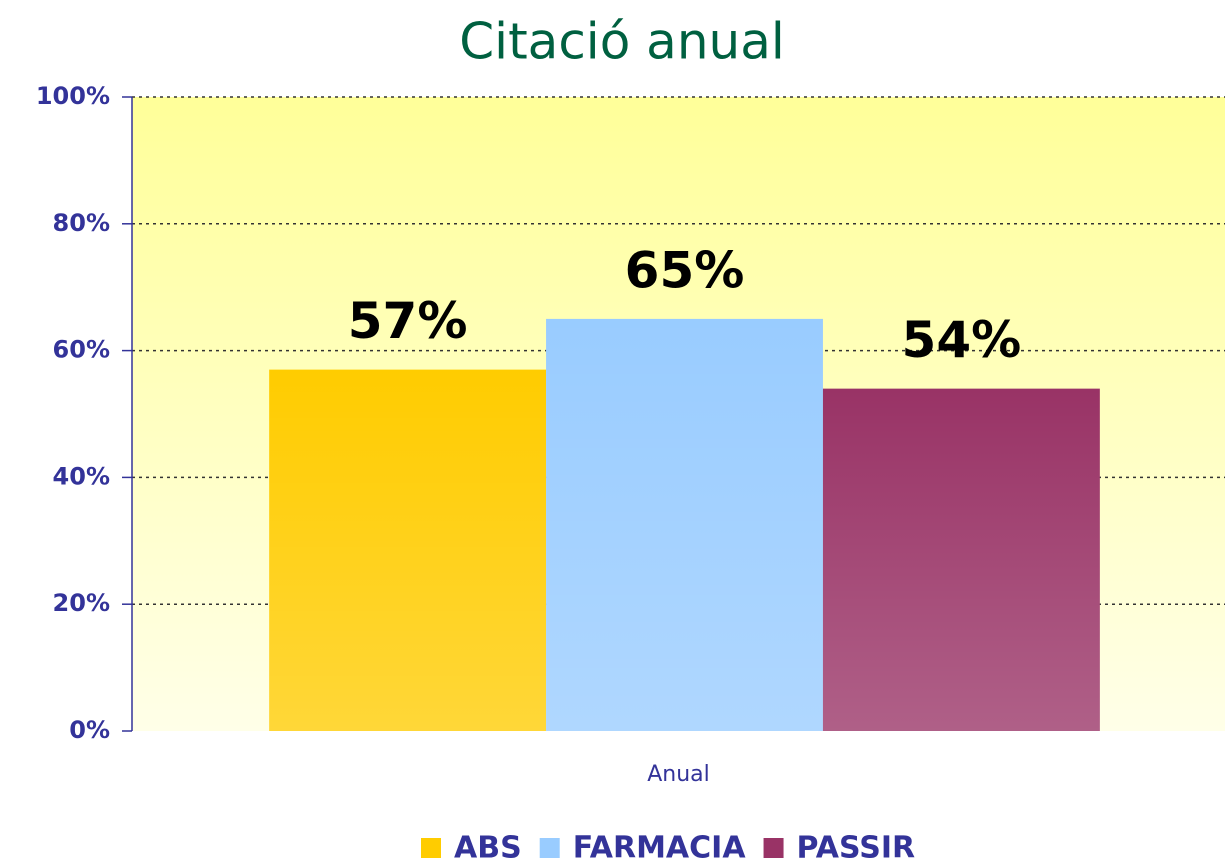 This screenshot has height=865, width=1225. Describe the element at coordinates (81, 476) in the screenshot. I see `y-tick-label: 40%` at that location.